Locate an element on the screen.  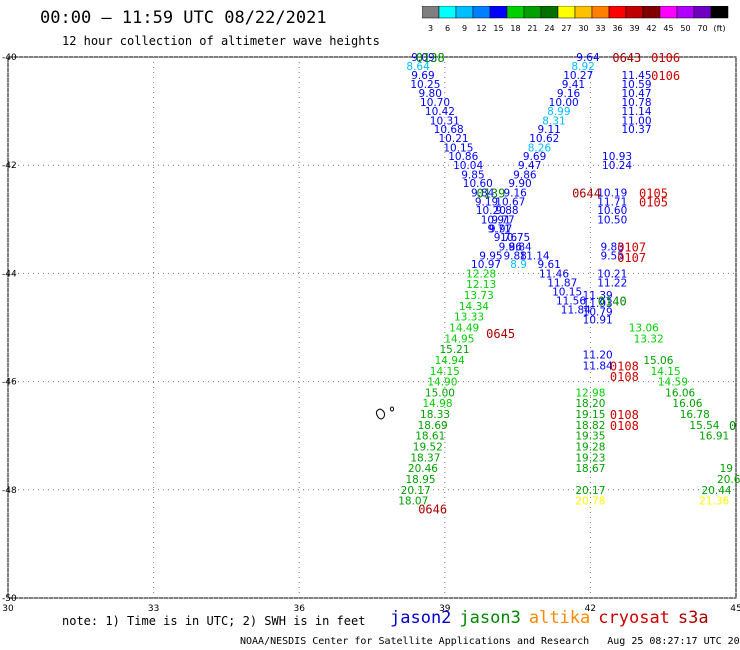
swh-value: 10.19 is located at coordinates (612, 193).